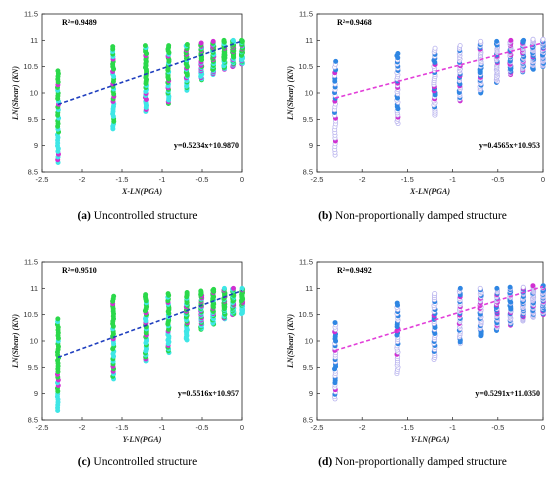  Describe the element at coordinates (308, 172) in the screenshot. I see `y-tick-label-b-0: 8.5` at that location.